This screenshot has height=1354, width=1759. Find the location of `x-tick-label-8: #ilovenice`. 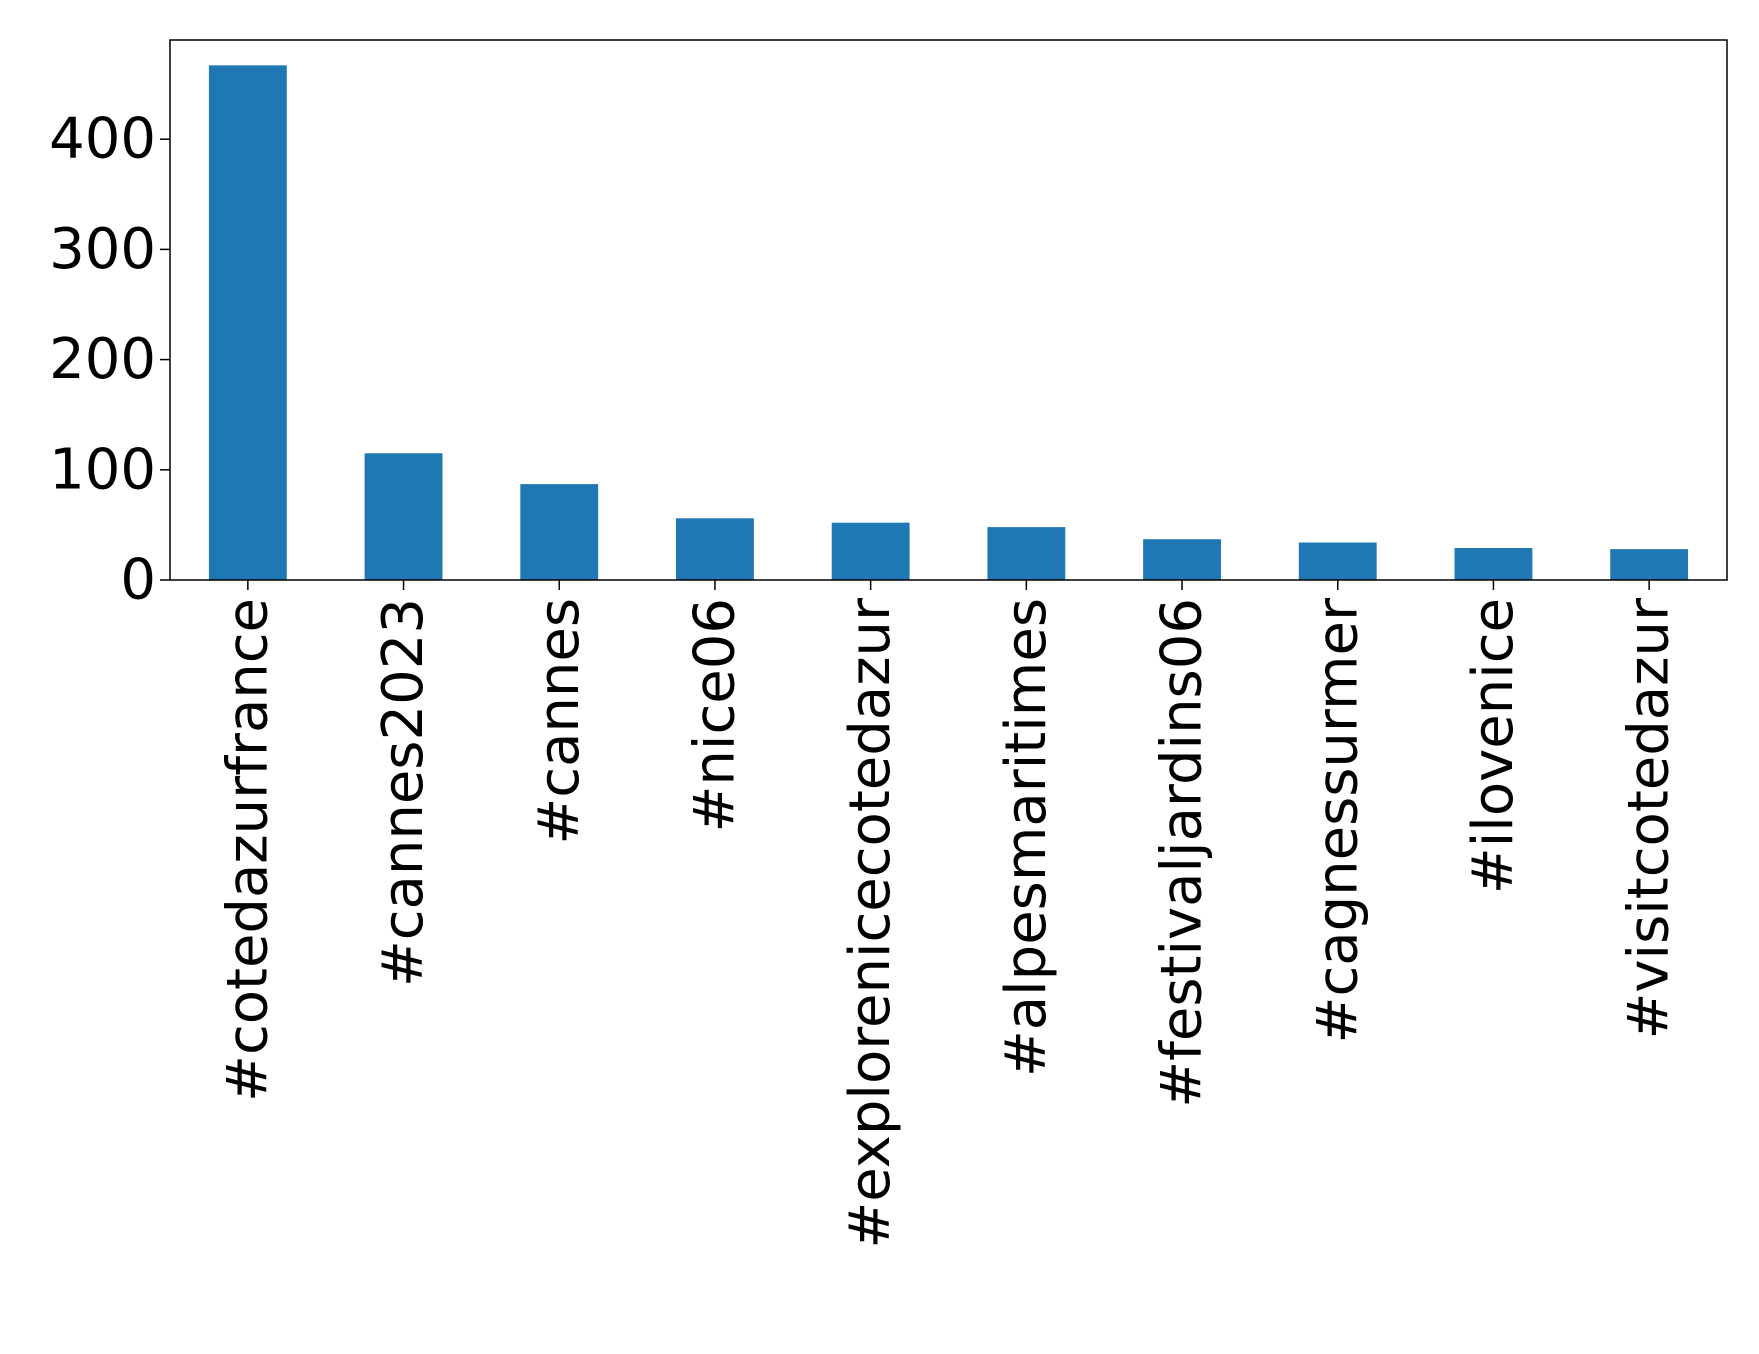

x-tick-label-8: #ilovenice is located at coordinates (1493, 746).